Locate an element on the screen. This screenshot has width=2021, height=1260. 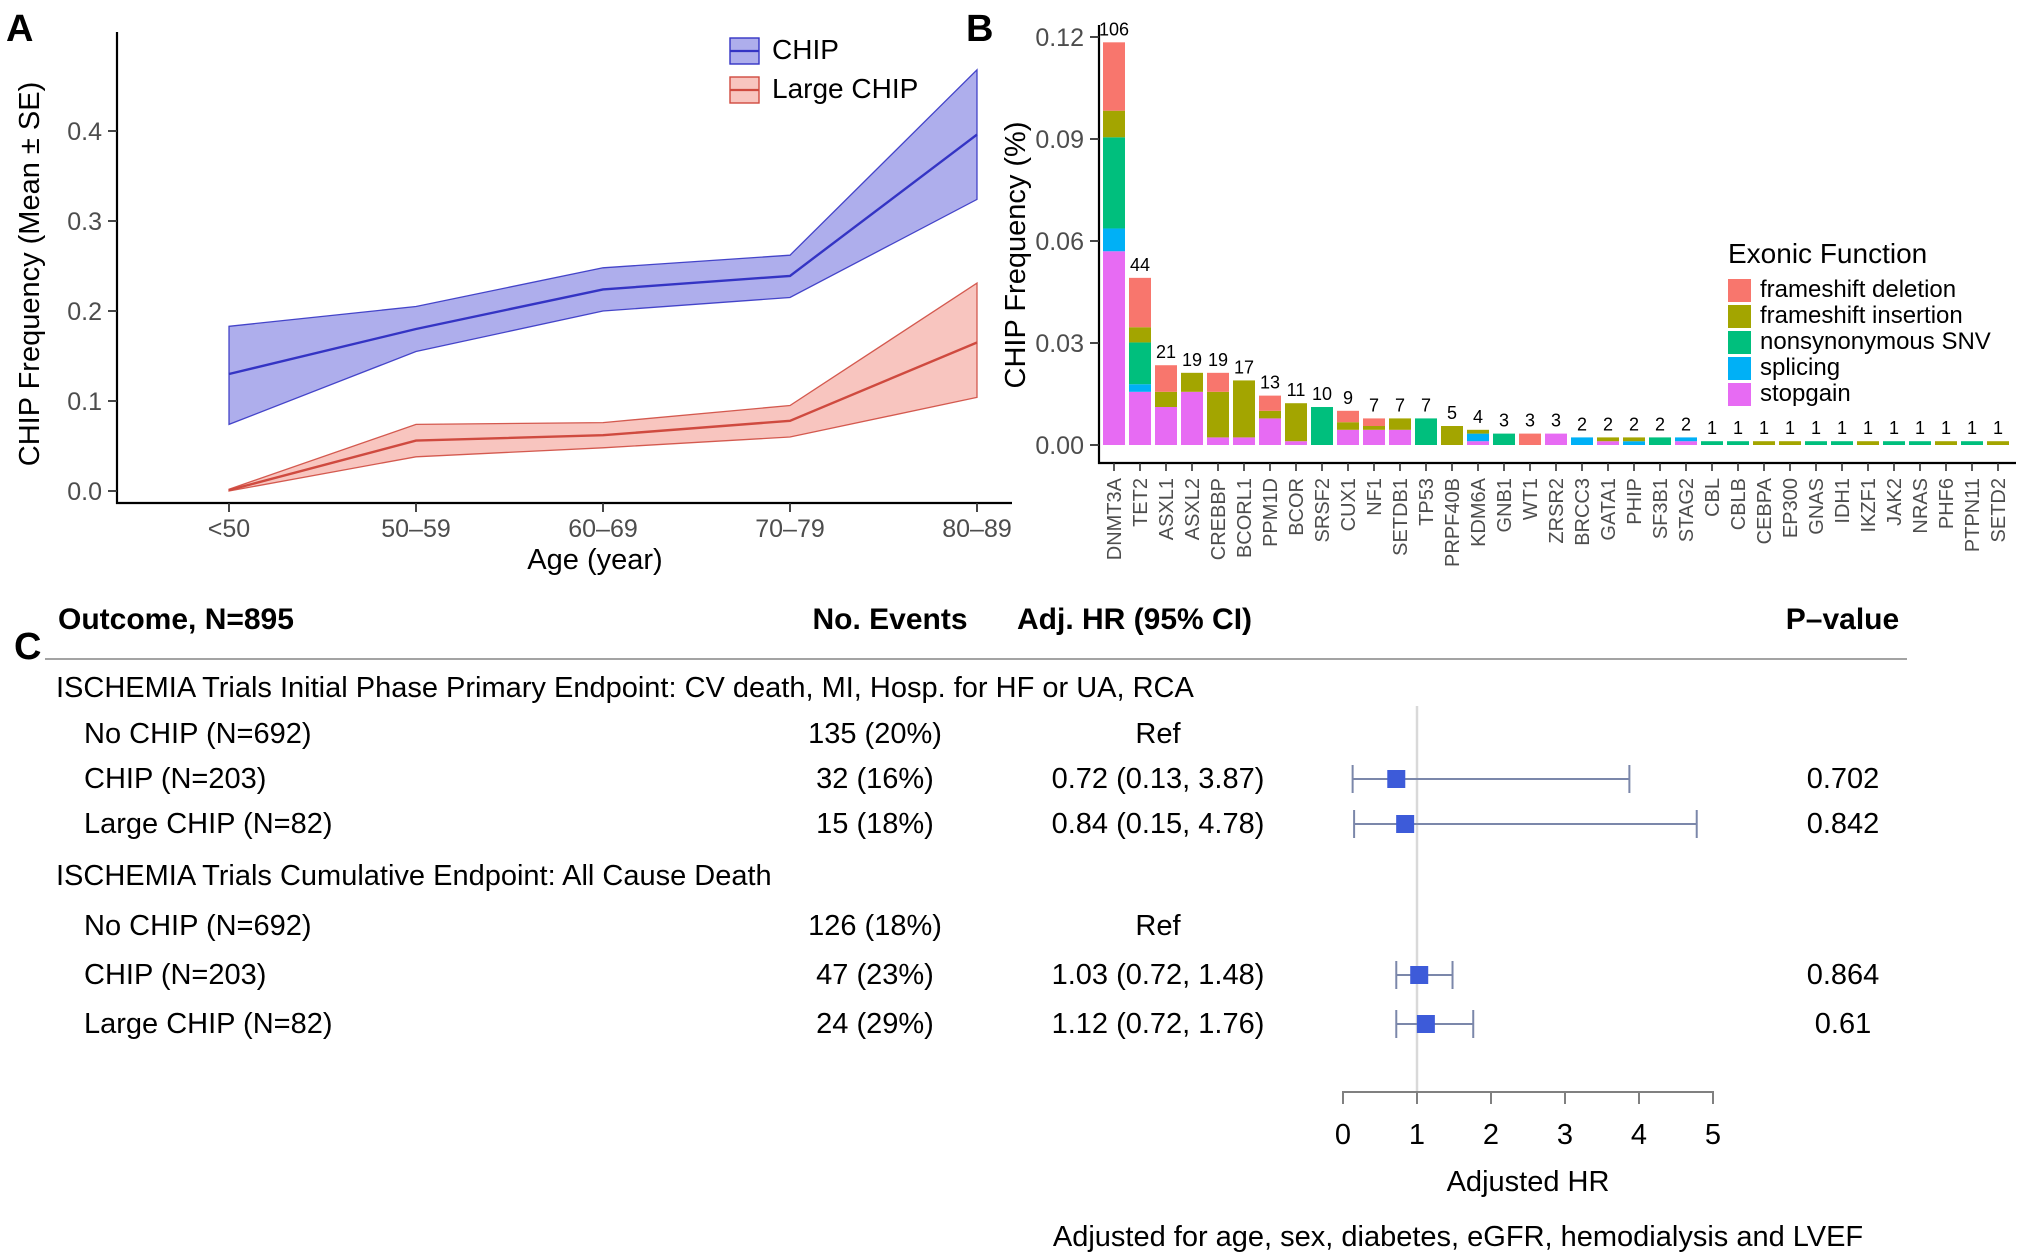
bar-CREBBP: 19 is located at coordinates (1218, 397).